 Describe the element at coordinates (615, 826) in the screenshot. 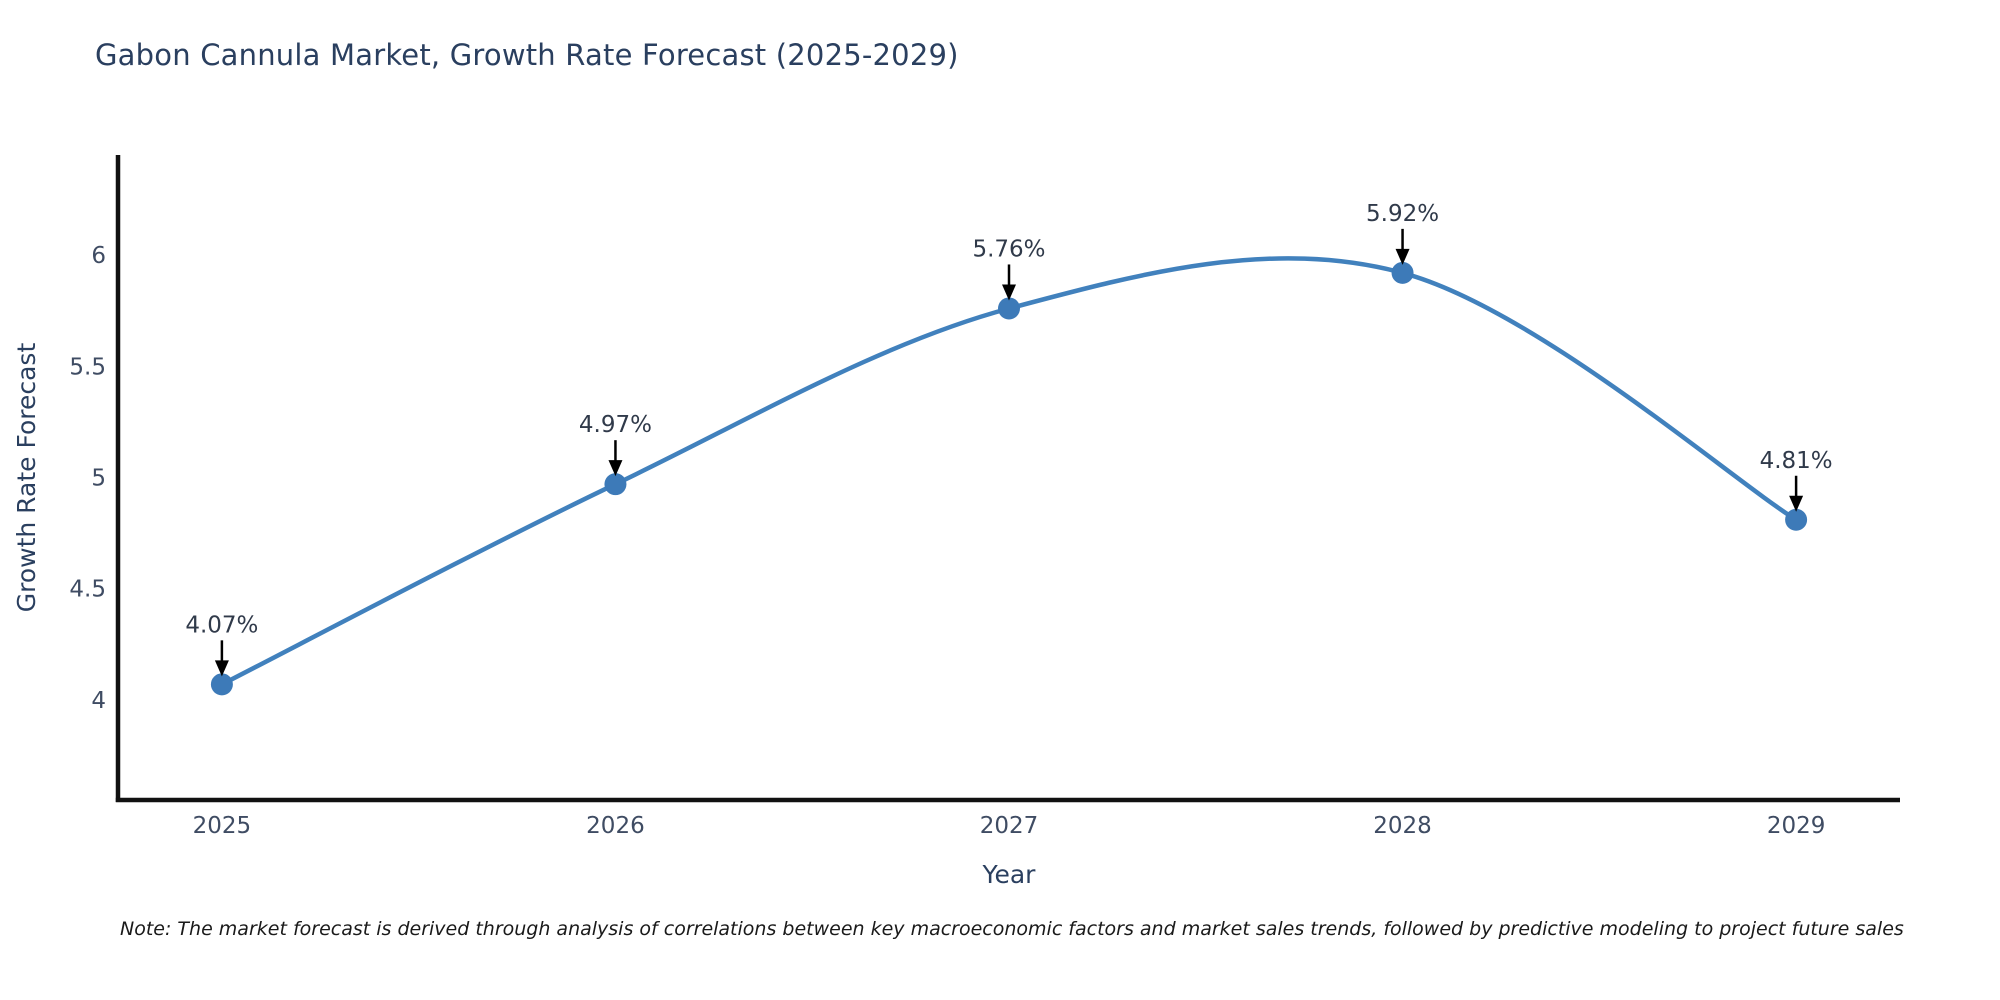

I see `x-tick-label: 2026` at that location.